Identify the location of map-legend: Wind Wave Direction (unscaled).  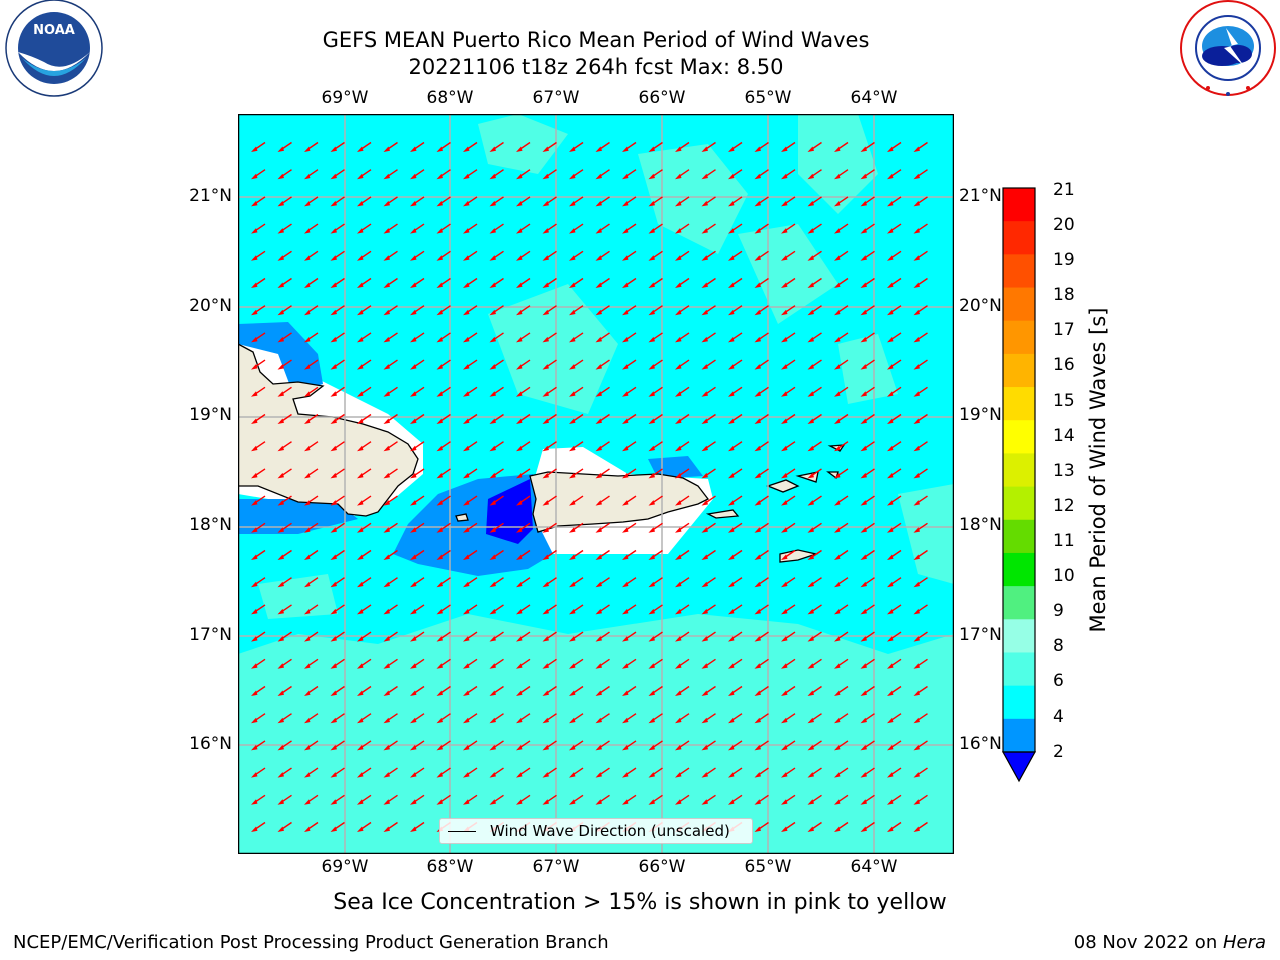
(596, 831).